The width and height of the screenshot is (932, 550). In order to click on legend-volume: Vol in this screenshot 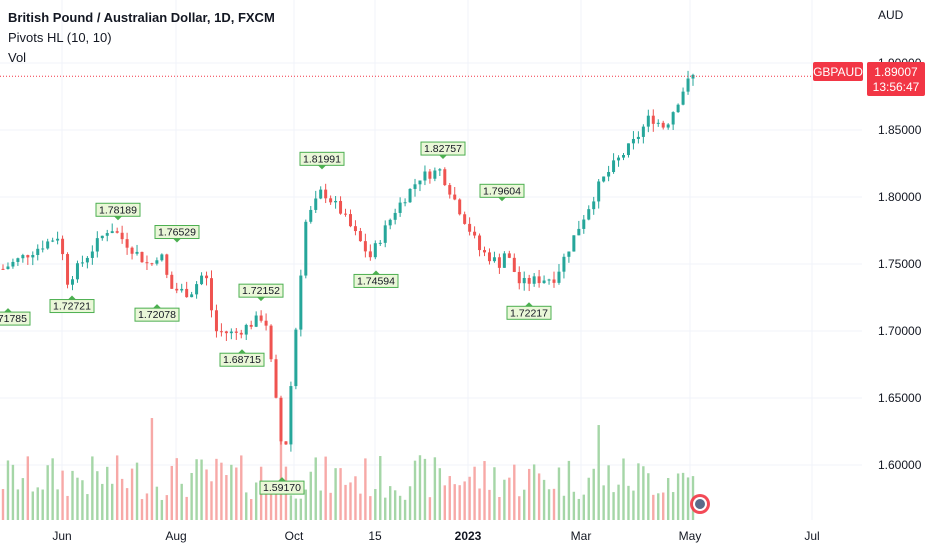, I will do `click(17, 57)`.